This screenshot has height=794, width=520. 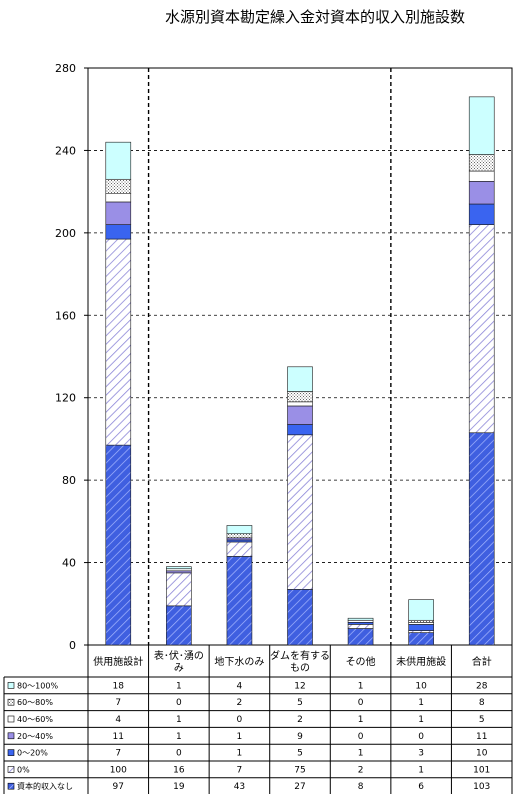 I want to click on data-label: 8, so click(x=361, y=787).